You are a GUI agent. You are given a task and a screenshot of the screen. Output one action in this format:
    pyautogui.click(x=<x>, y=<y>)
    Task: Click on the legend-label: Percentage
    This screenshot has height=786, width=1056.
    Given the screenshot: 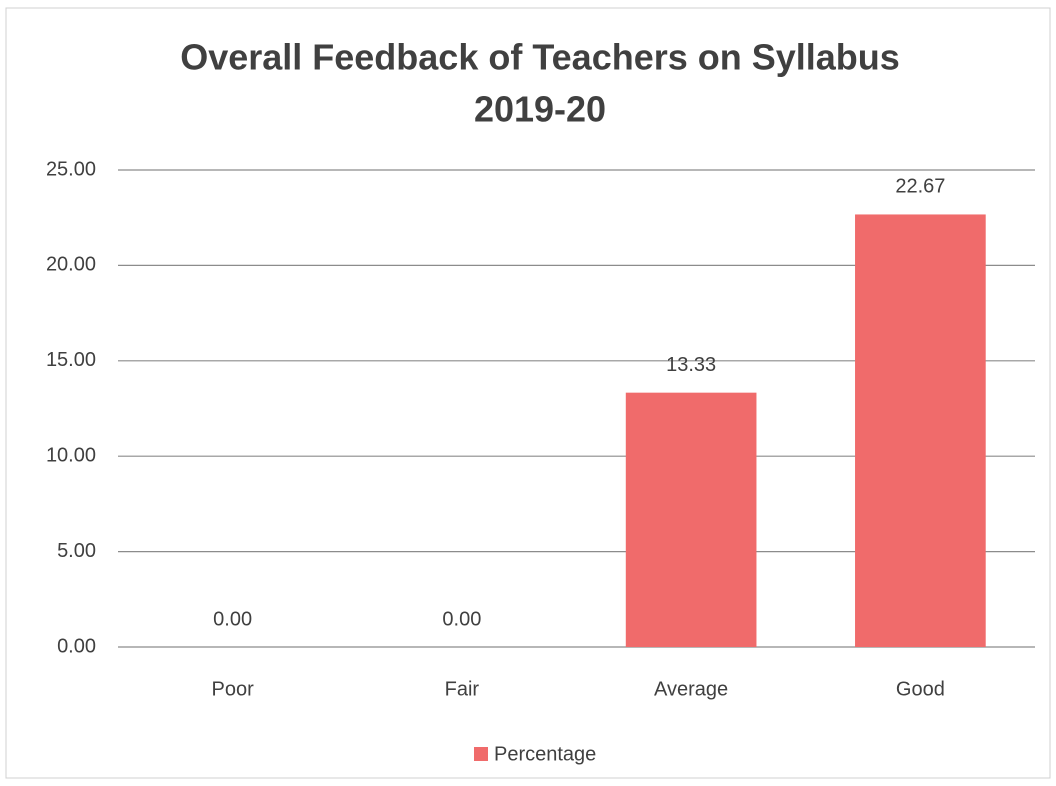 What is the action you would take?
    pyautogui.click(x=545, y=754)
    